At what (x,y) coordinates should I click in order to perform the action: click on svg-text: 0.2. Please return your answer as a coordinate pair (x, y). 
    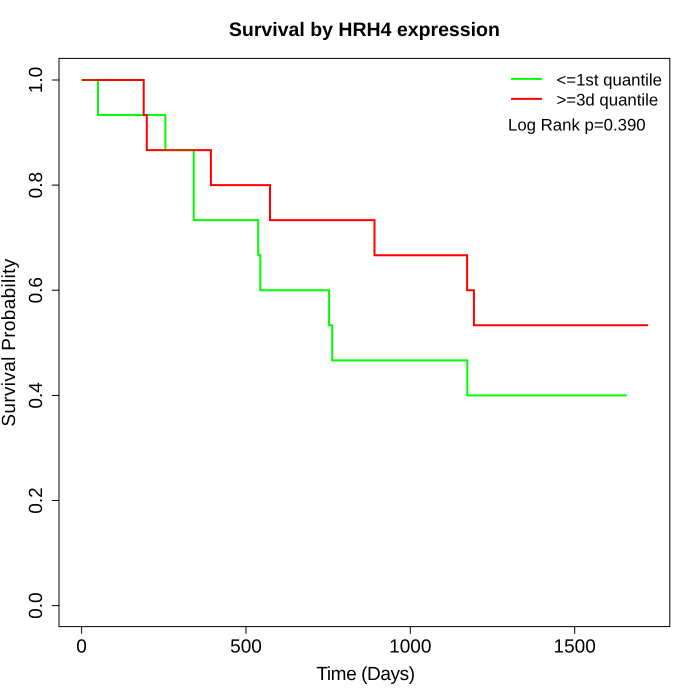
    Looking at the image, I should click on (36, 500).